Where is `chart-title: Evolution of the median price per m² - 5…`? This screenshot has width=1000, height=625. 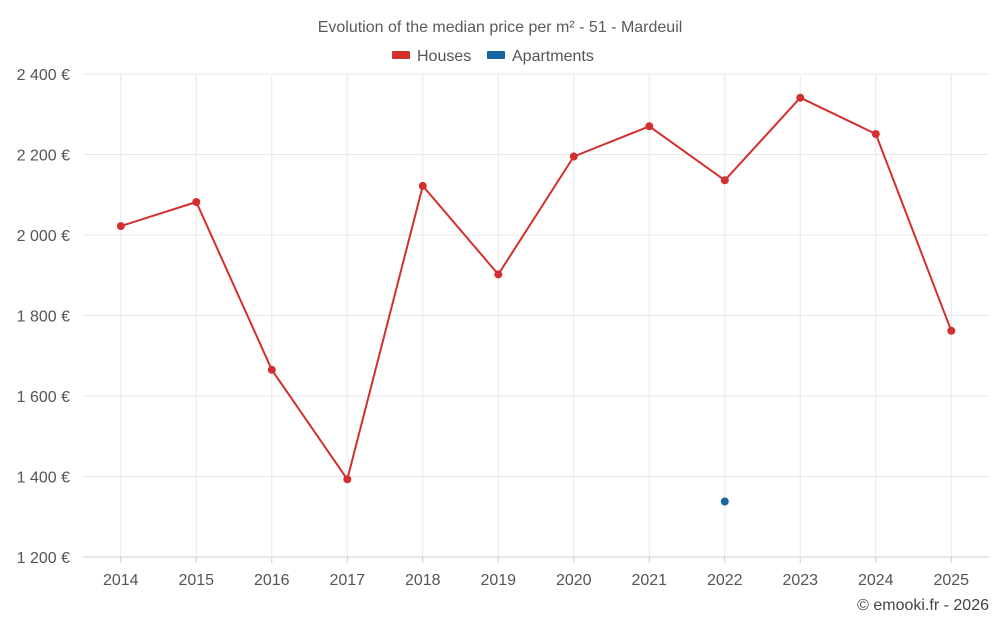
chart-title: Evolution of the median price per m² - 5… is located at coordinates (500, 27).